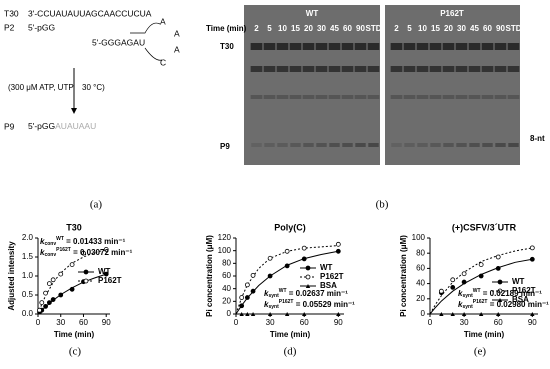 This screenshot has height=369, width=550. What do you see at coordinates (28, 237) in the screenshot?
I see `y-tick-label: 2.0` at bounding box center [28, 237].